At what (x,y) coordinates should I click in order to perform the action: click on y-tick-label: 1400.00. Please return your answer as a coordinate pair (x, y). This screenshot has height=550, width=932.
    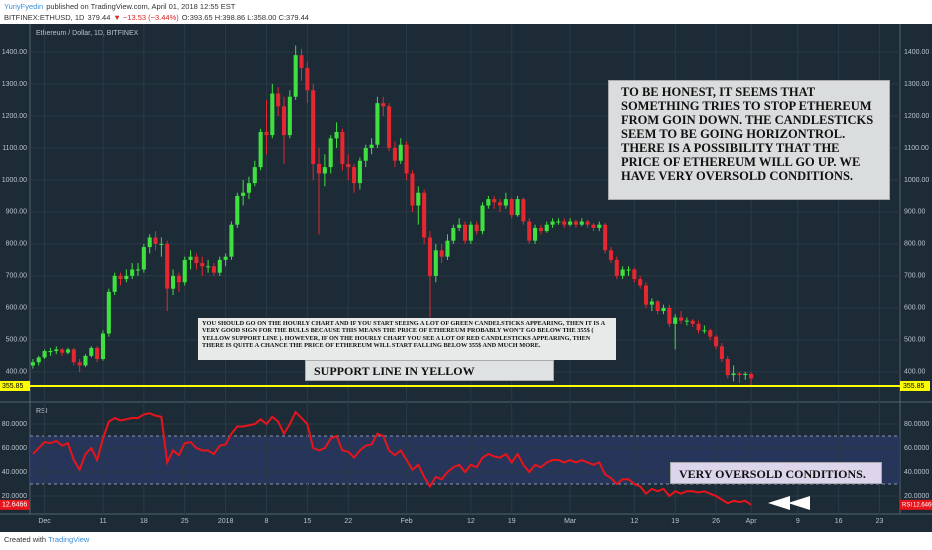
    Looking at the image, I should click on (916, 52).